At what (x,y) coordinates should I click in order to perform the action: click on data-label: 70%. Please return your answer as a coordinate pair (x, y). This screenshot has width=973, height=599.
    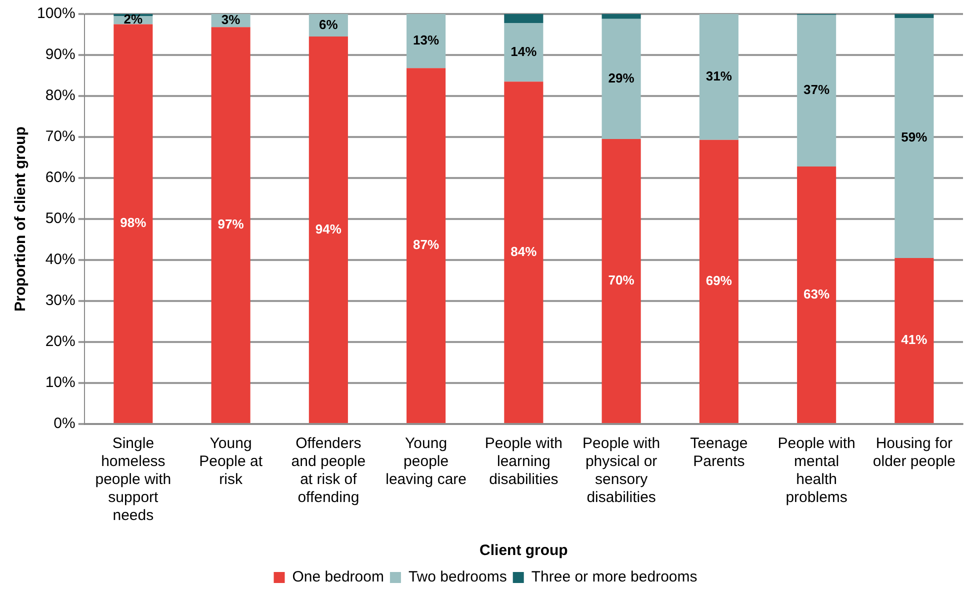
    Looking at the image, I should click on (621, 280).